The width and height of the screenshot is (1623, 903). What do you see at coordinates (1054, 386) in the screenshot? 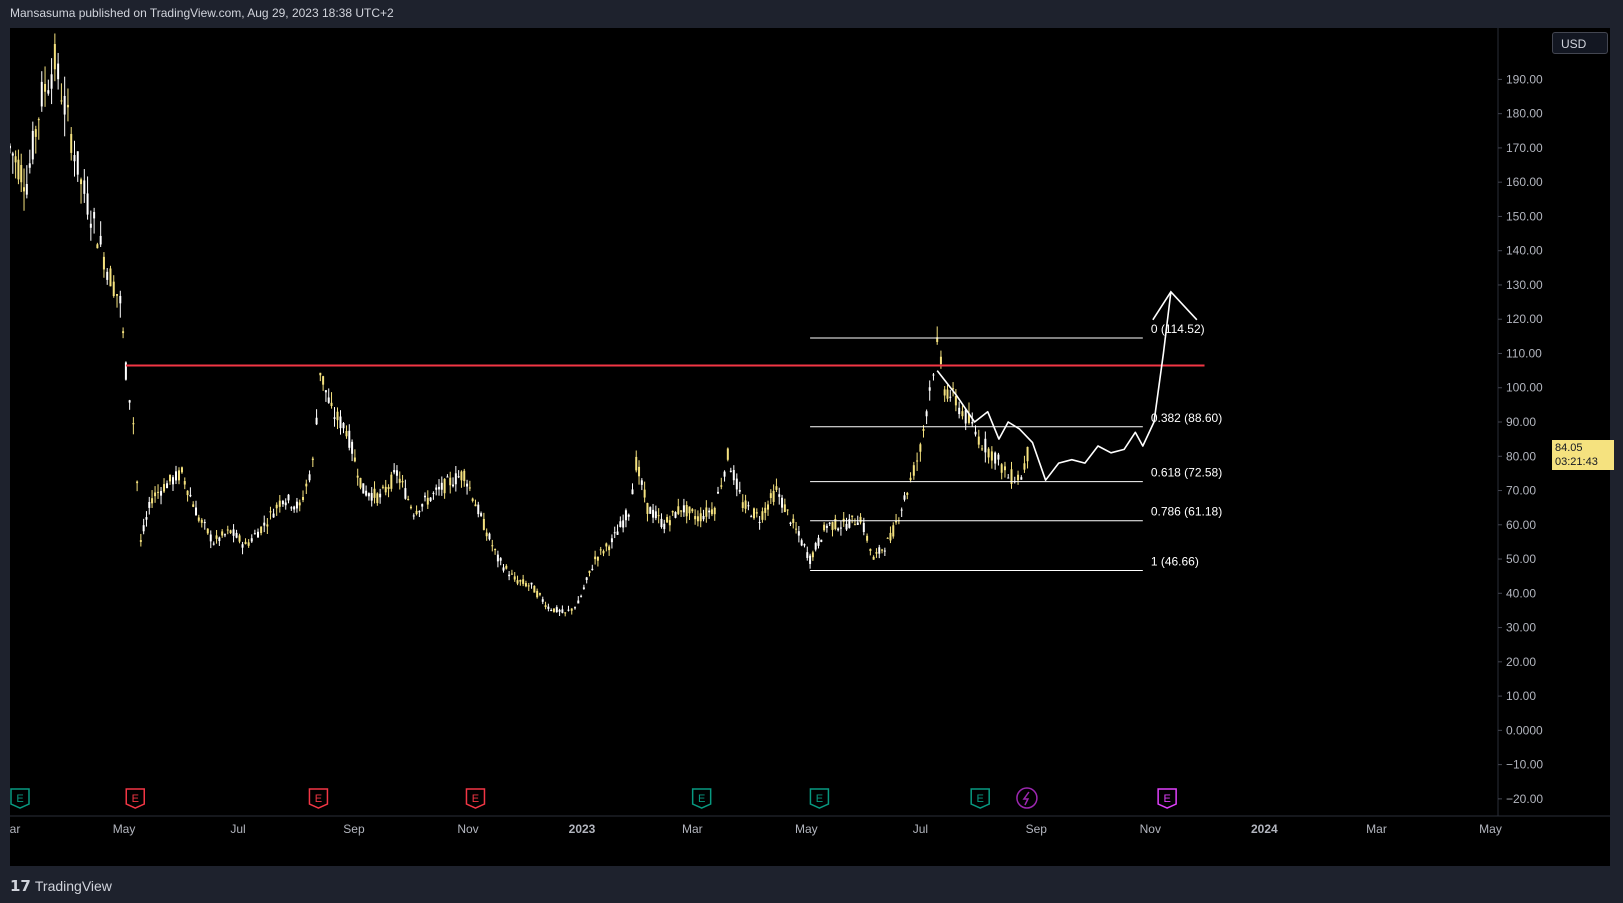
I see `projection-path` at bounding box center [1054, 386].